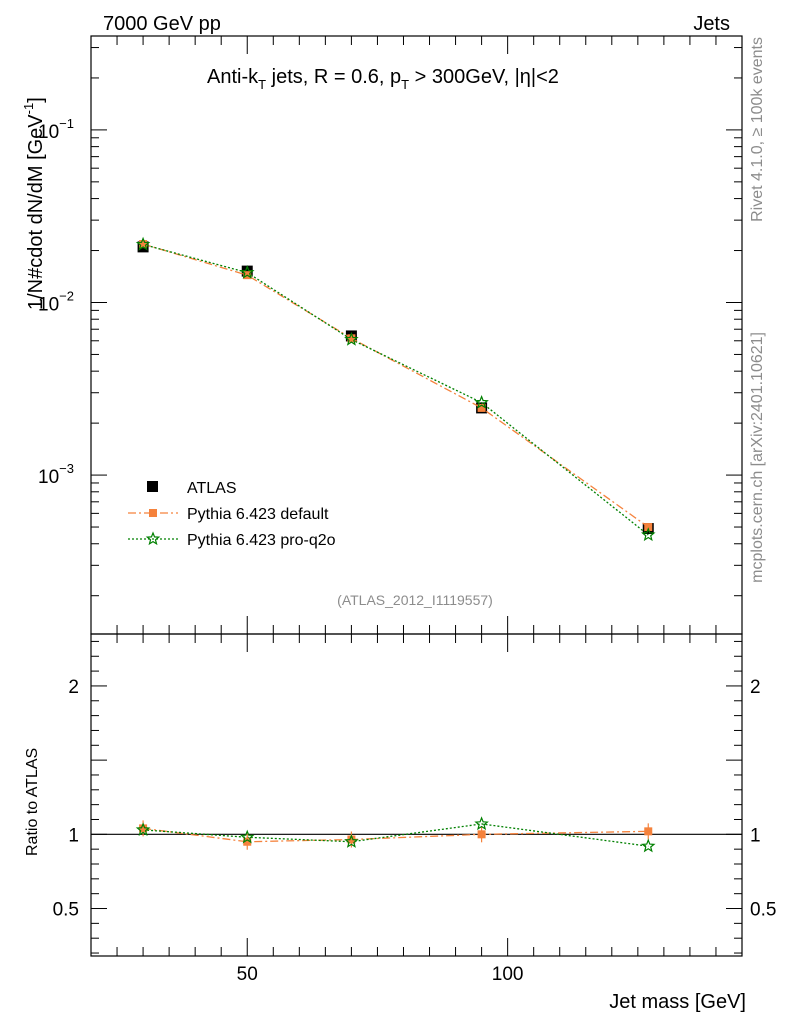 This screenshot has width=786, height=1024. Describe the element at coordinates (763, 910) in the screenshot. I see `ratio-y-tick-label-right: 0.5` at that location.